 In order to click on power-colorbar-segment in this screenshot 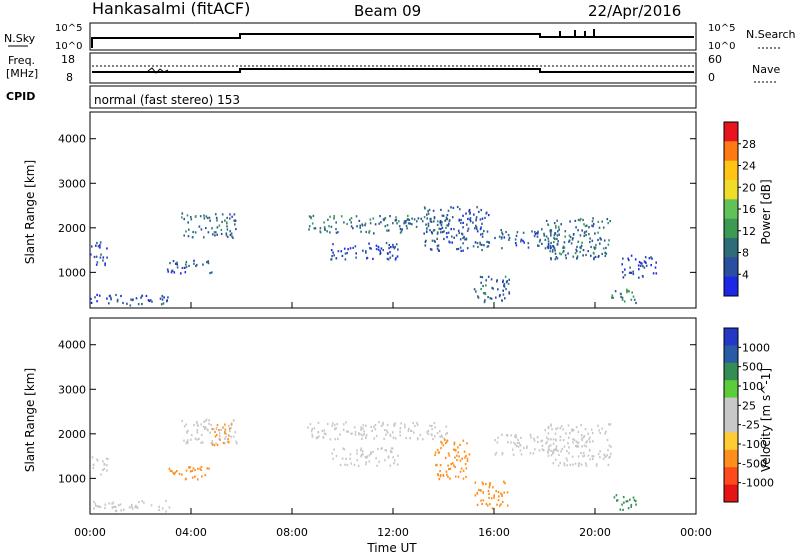, I will do `click(731, 209)`.